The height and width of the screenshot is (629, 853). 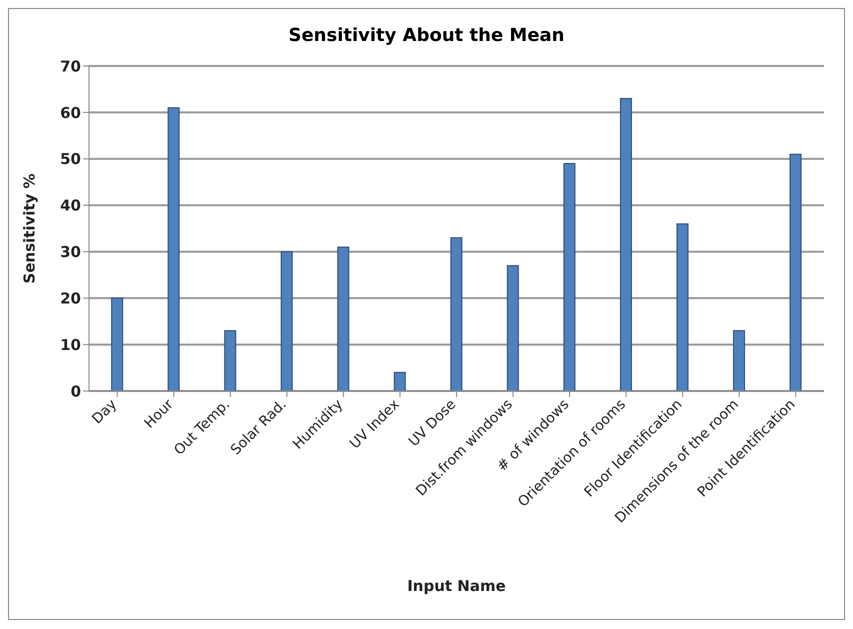 I want to click on x-tick-label: Day, so click(x=104, y=412).